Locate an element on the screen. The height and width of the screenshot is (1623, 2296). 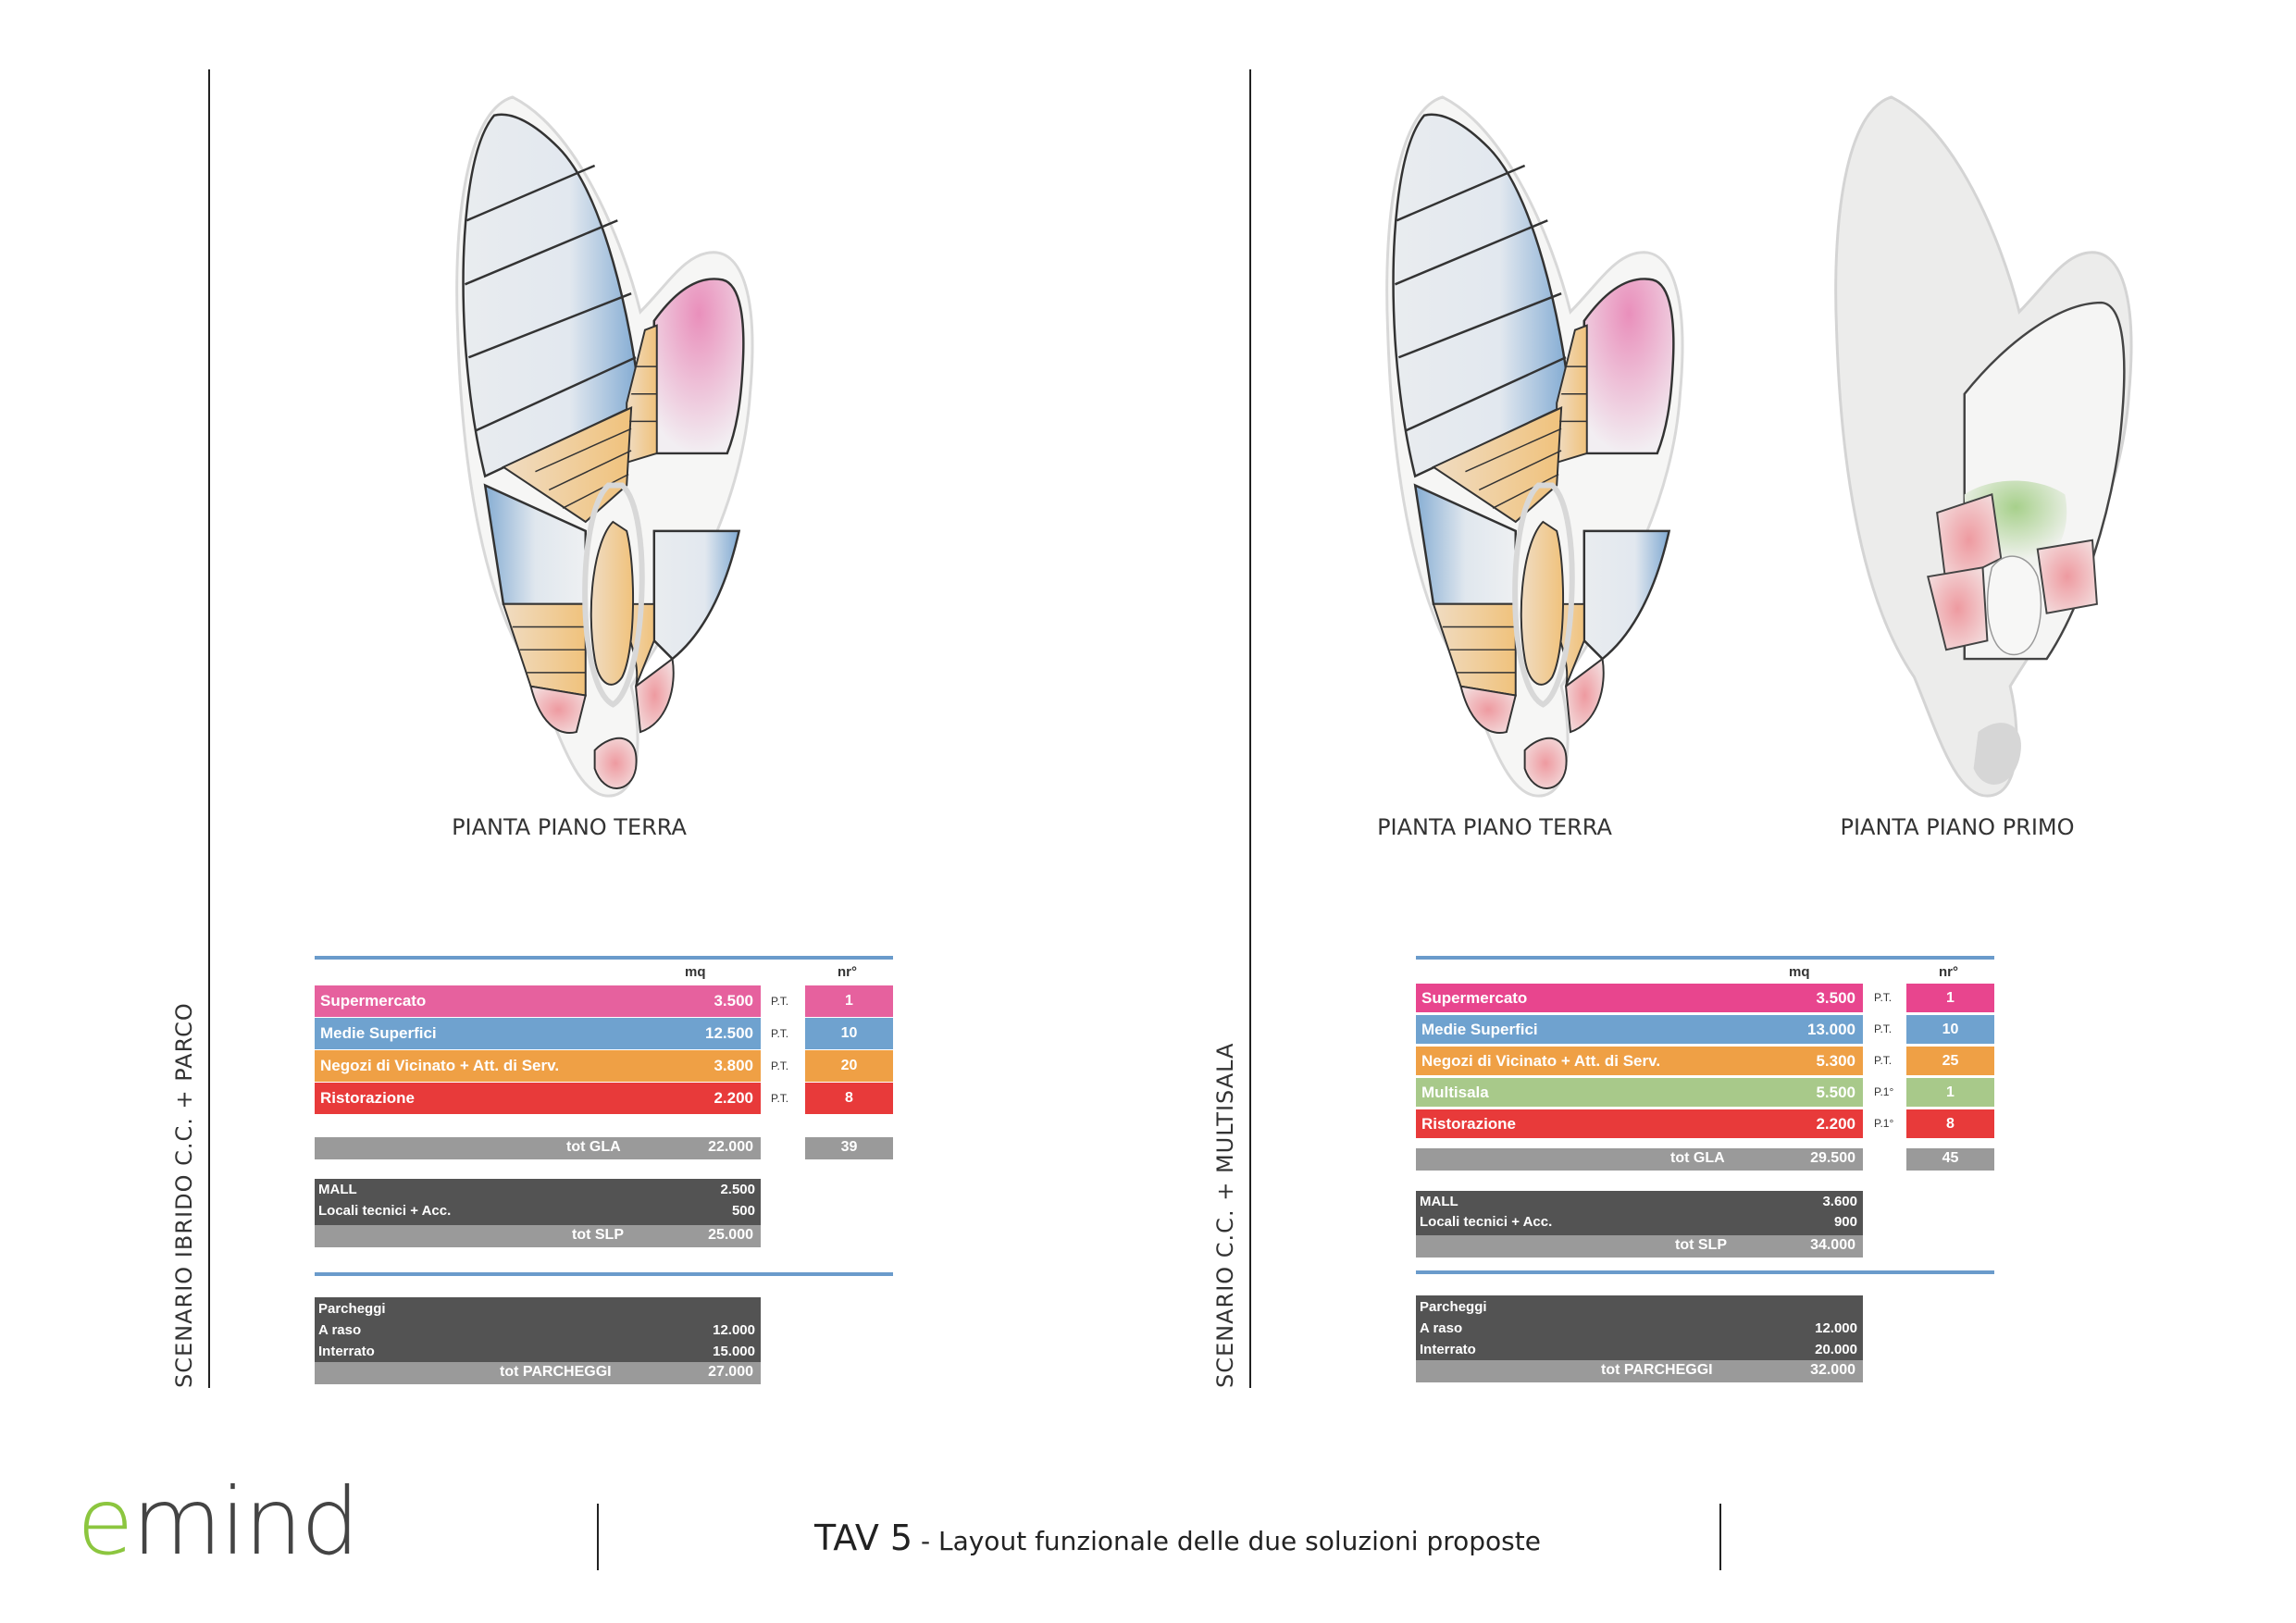
caption-ground-floor-s1: PIANTA PIANO TERRA is located at coordinates (569, 827).